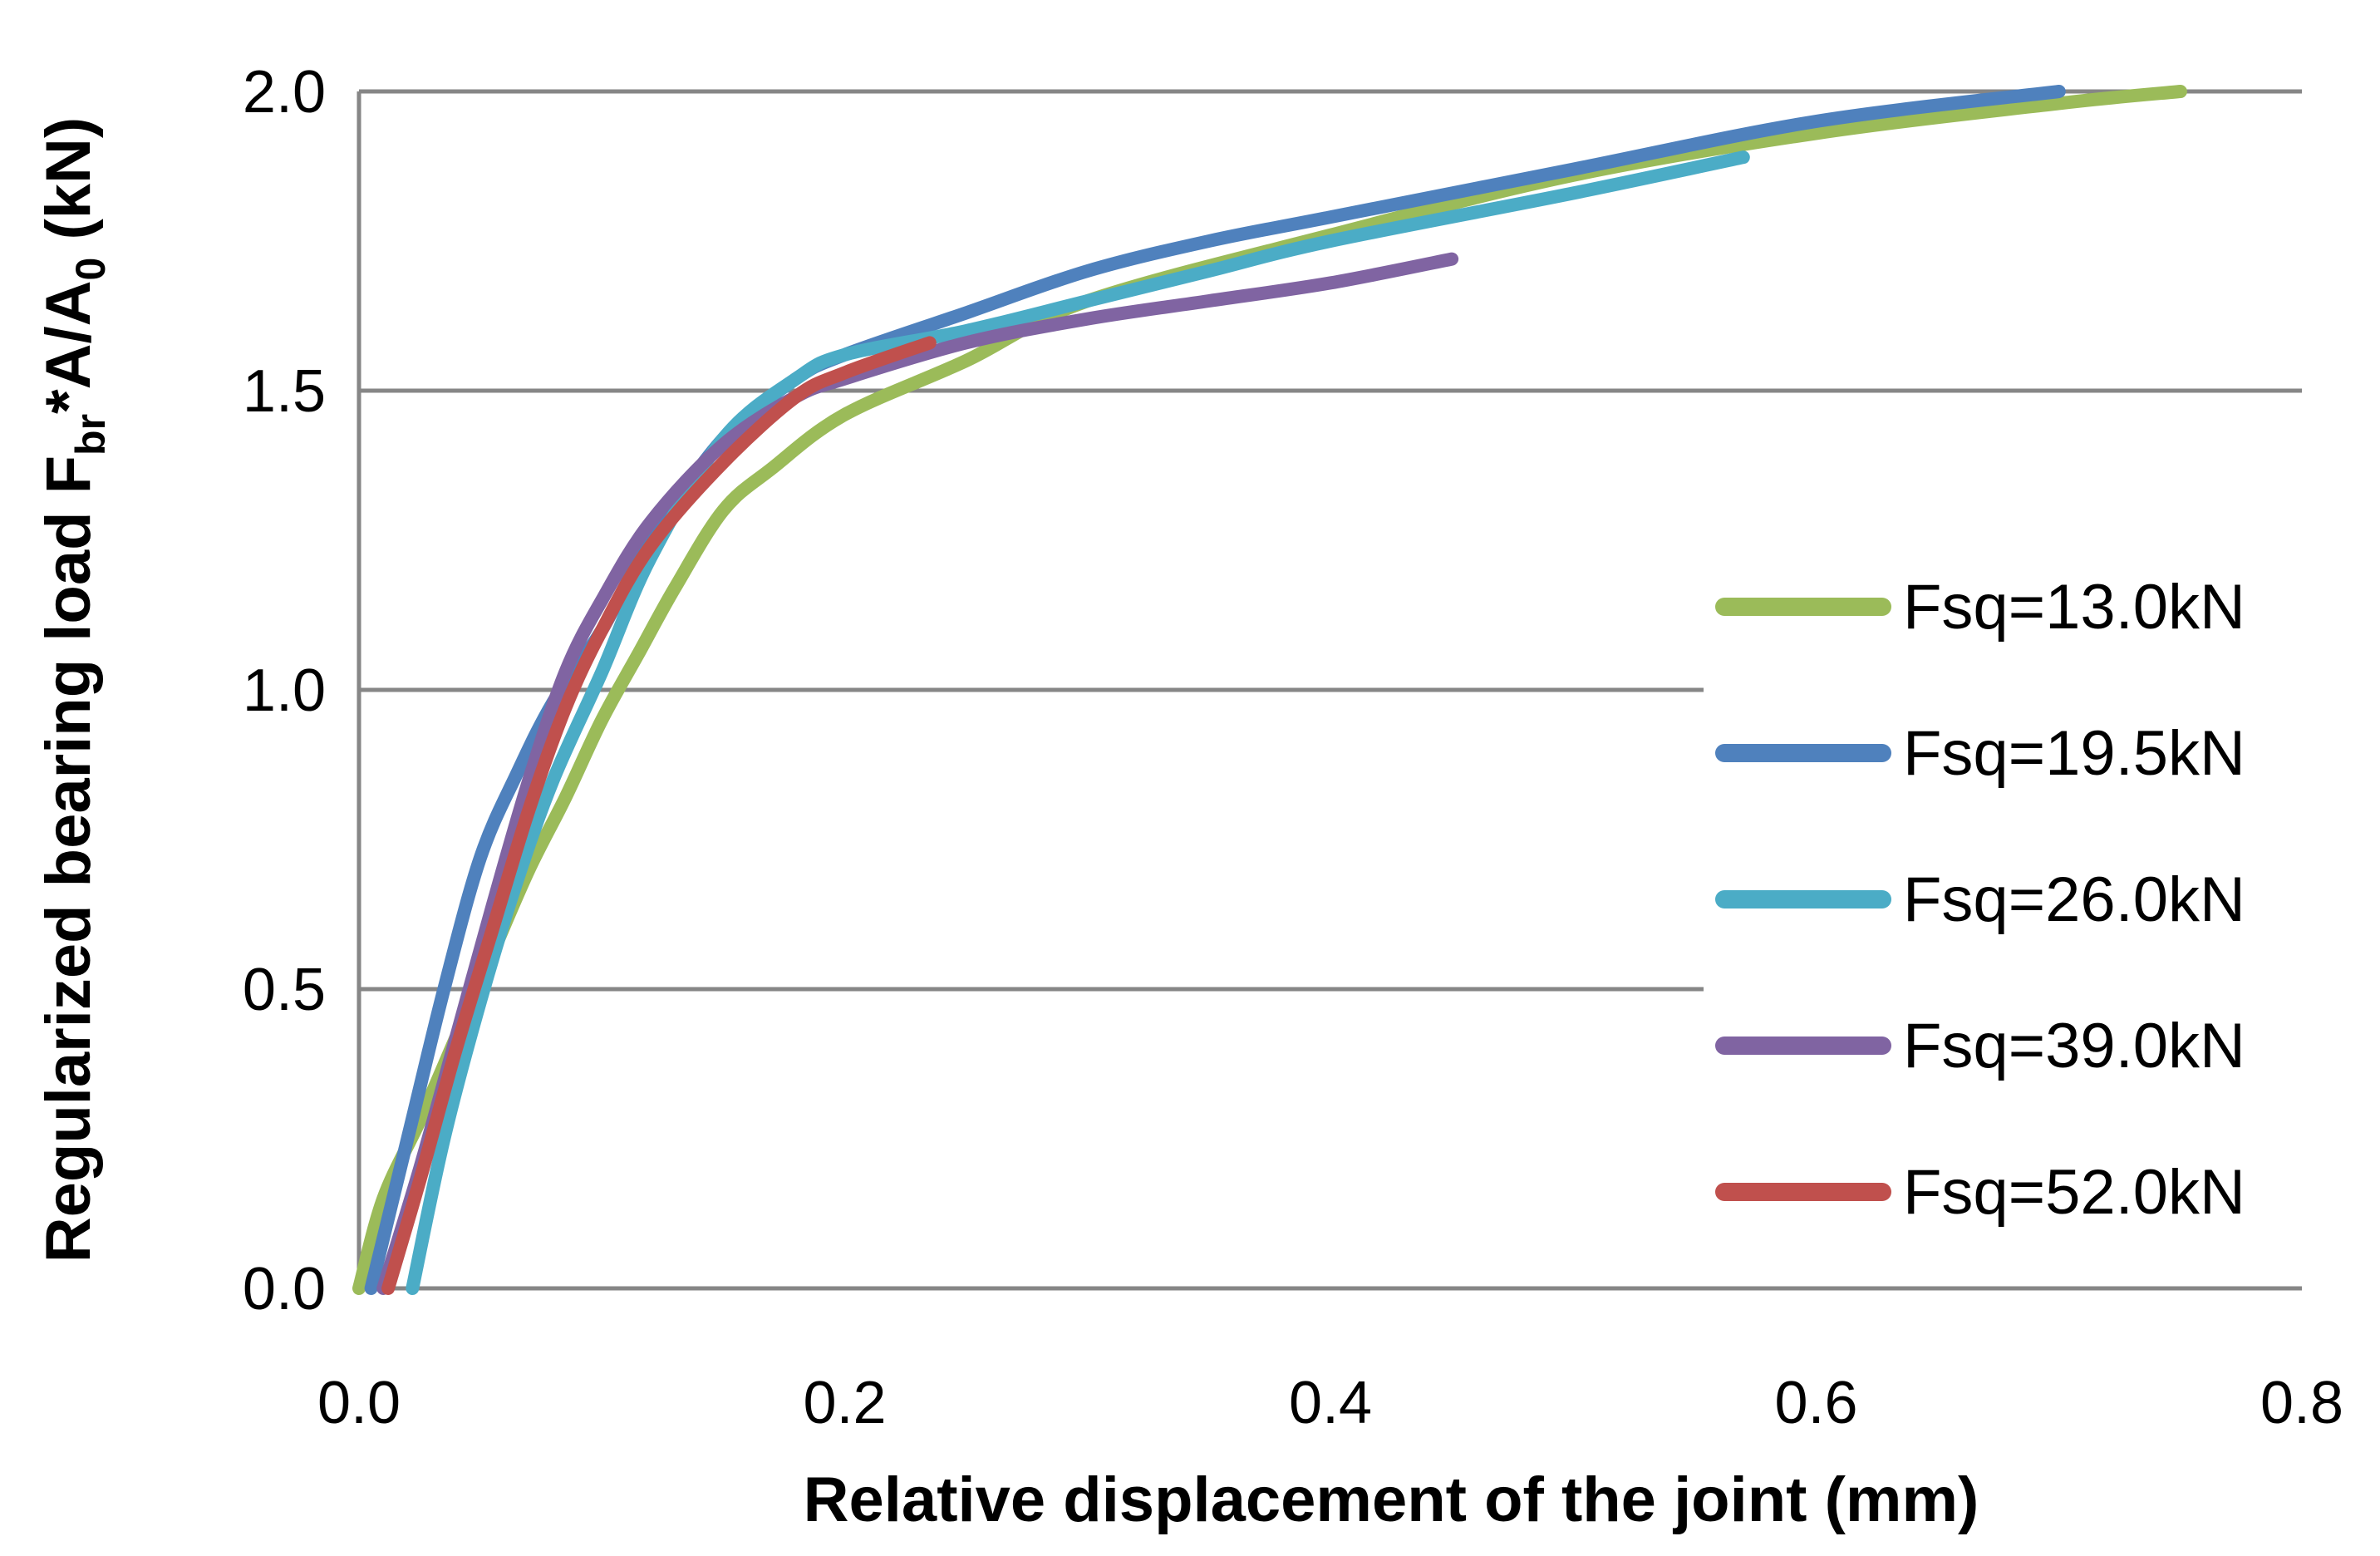 This screenshot has height=1556, width=2380. What do you see at coordinates (2074, 1046) in the screenshot?
I see `legend-label-4: Fsq=39.0kN` at bounding box center [2074, 1046].